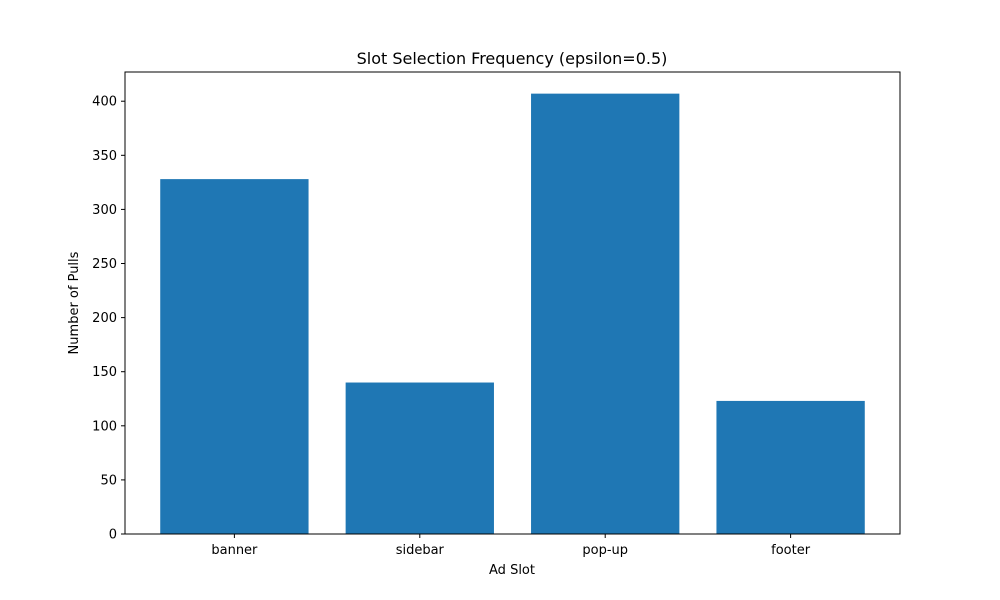 The height and width of the screenshot is (600, 1000). What do you see at coordinates (104, 156) in the screenshot?
I see `y-tick-label: 350` at bounding box center [104, 156].